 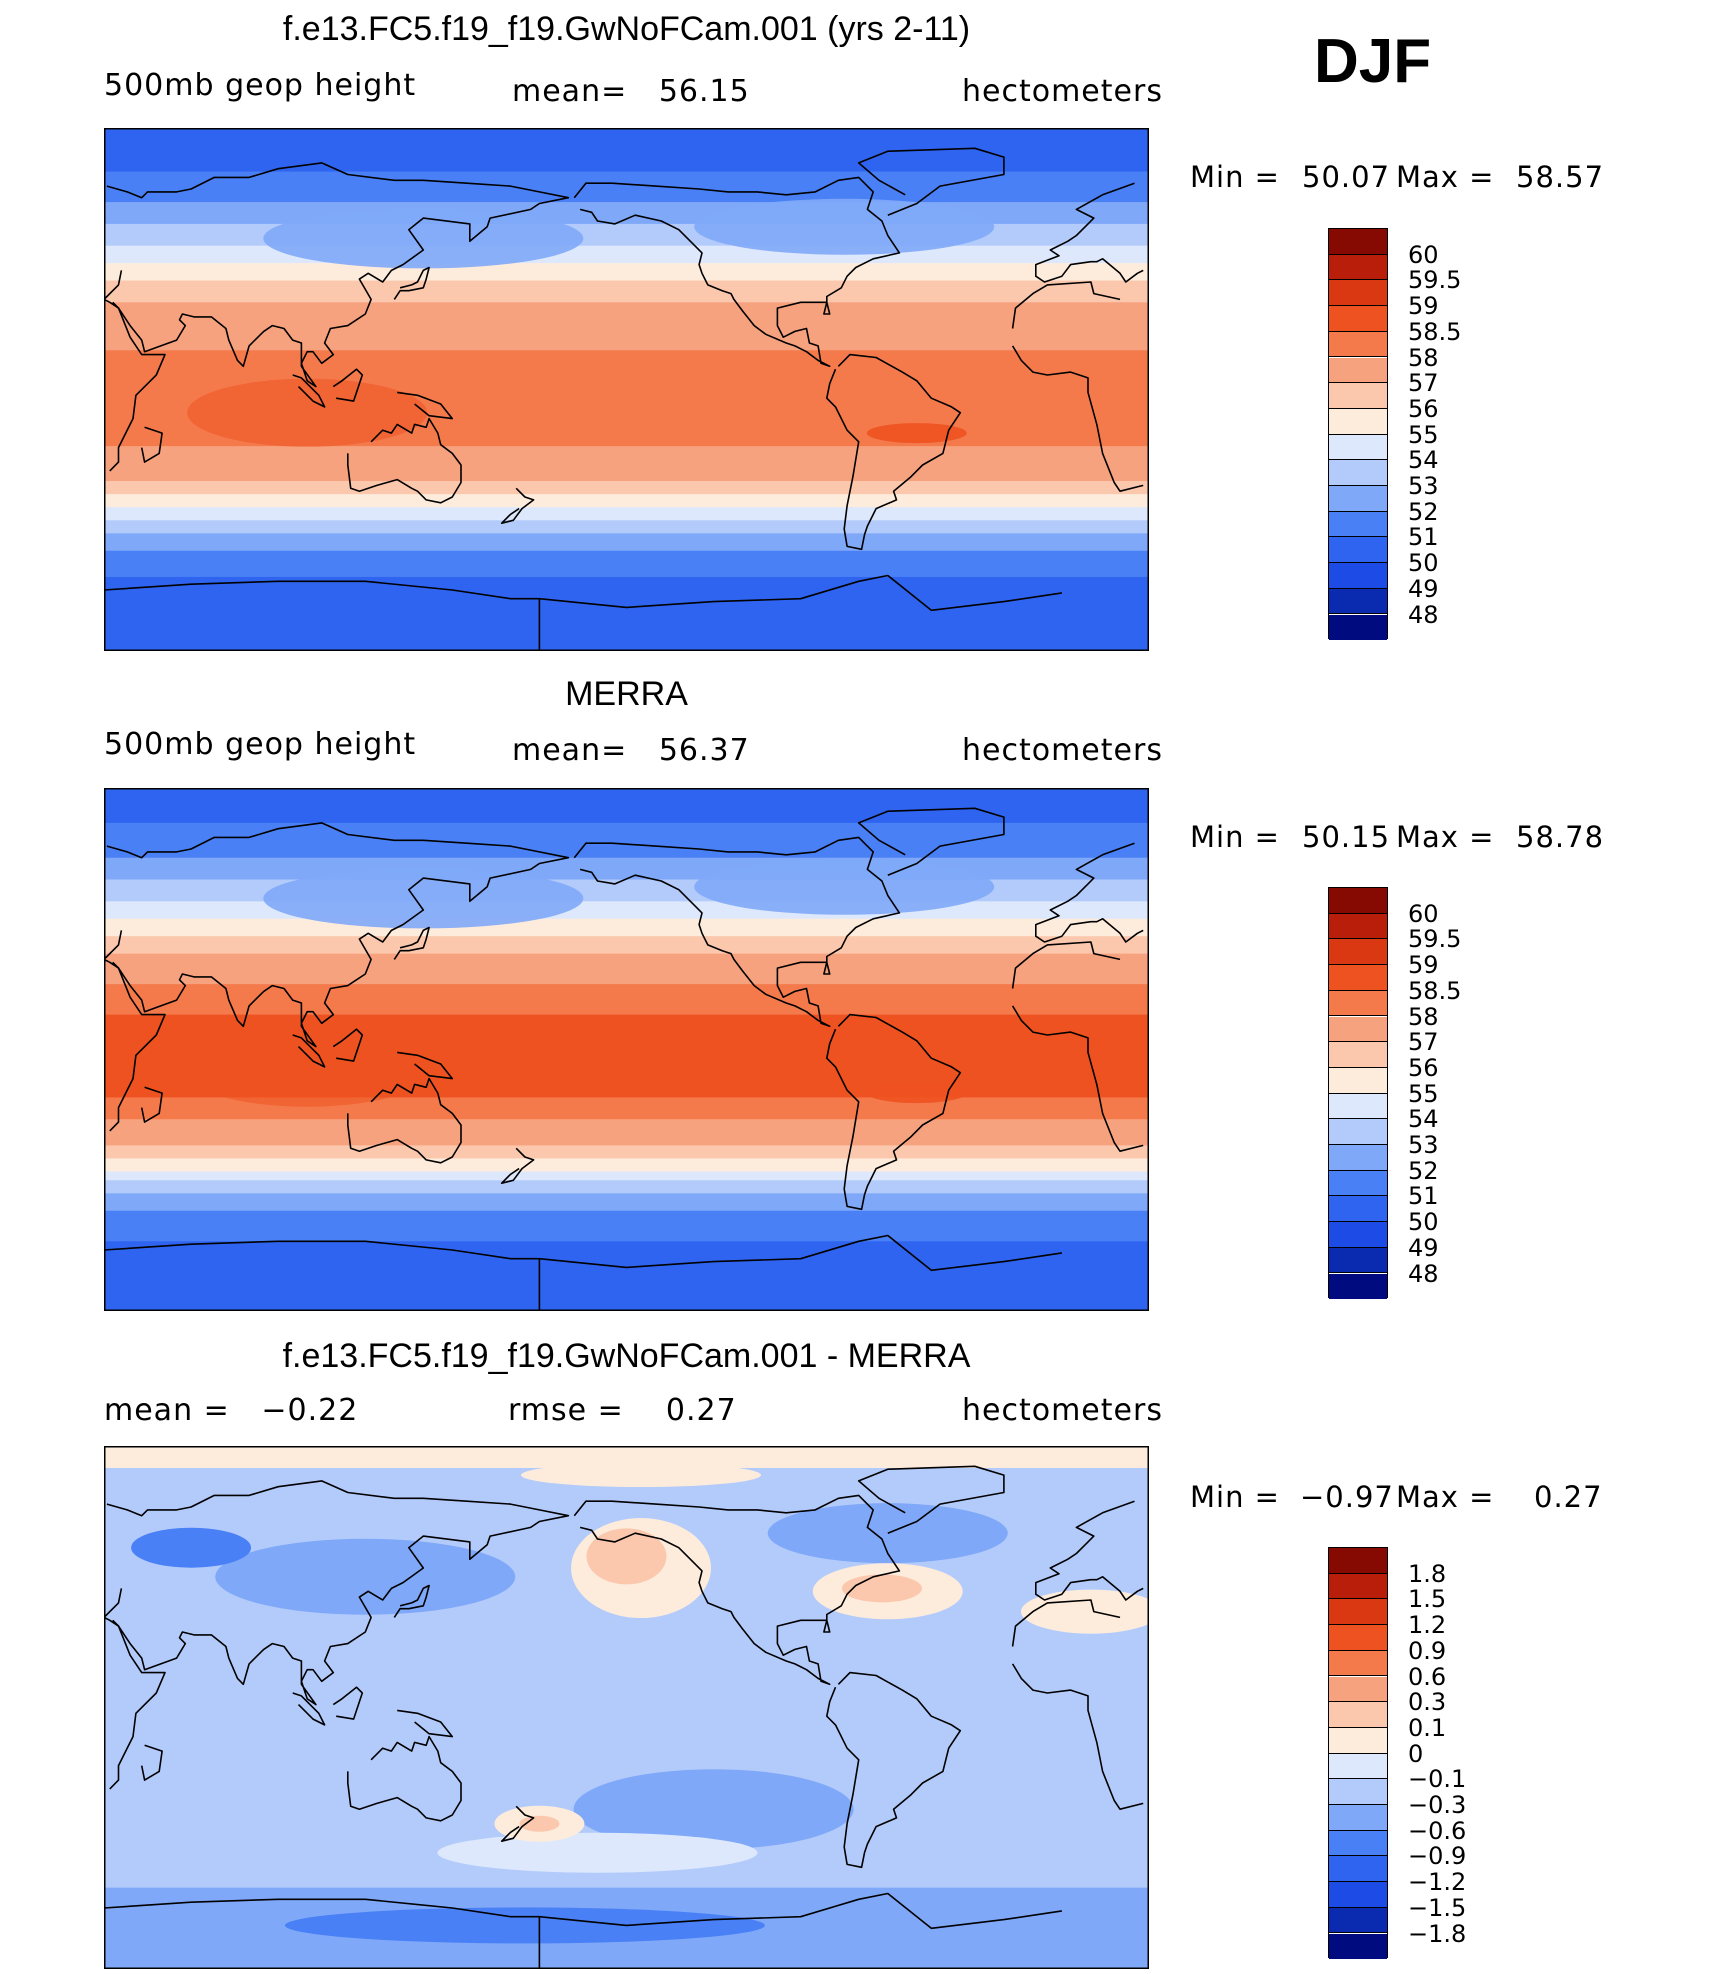 I want to click on colorbar-boxes, so click(x=1358, y=434).